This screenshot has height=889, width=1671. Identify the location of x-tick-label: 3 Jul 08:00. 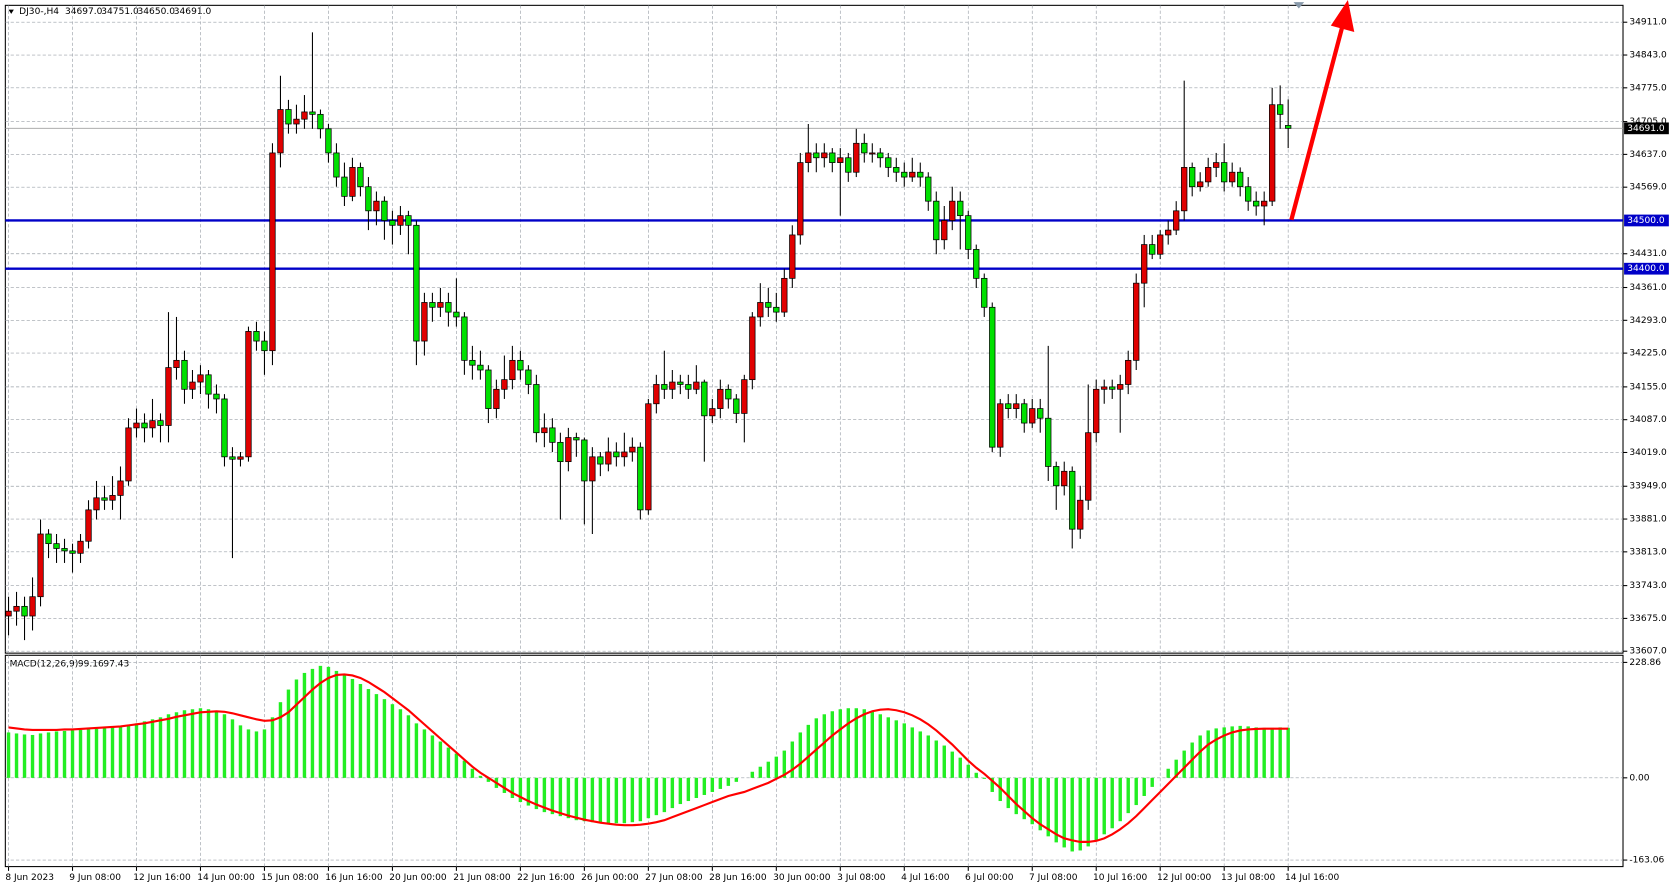
(861, 878).